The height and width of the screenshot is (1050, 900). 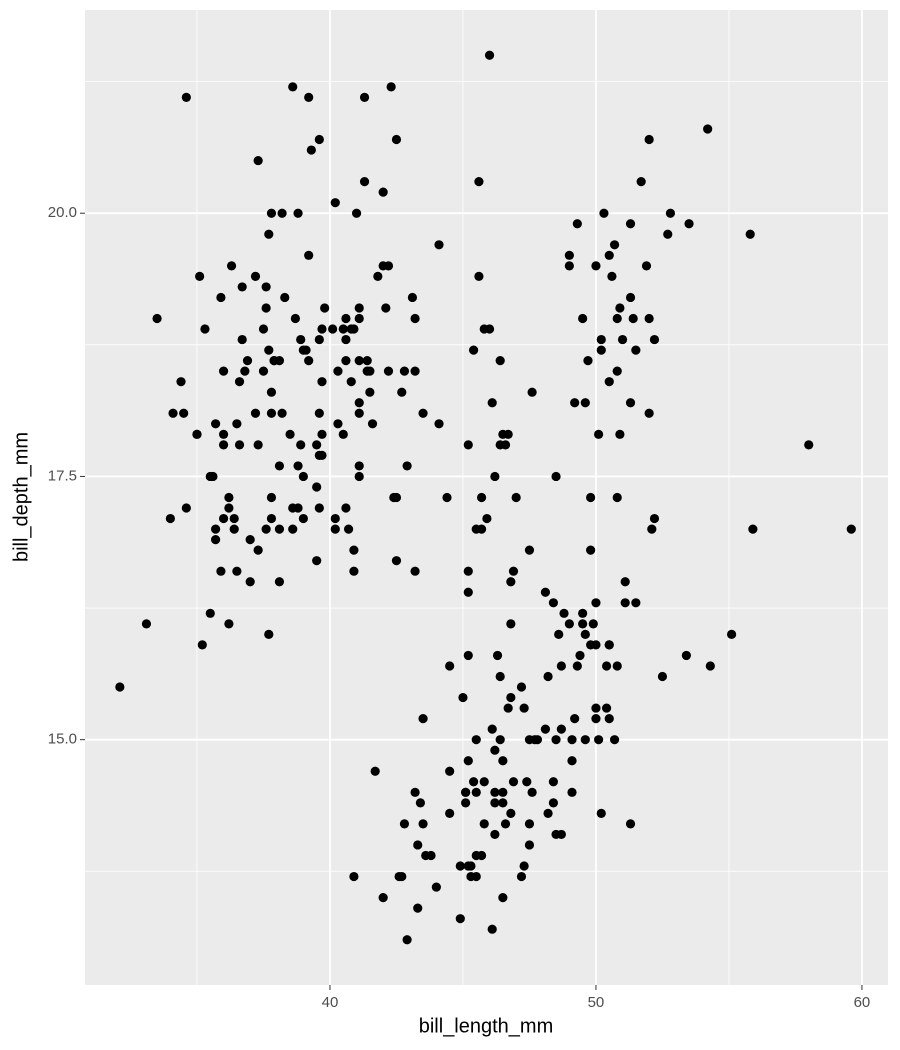 I want to click on y-axis-title: bill_depth_mm, so click(x=21, y=497).